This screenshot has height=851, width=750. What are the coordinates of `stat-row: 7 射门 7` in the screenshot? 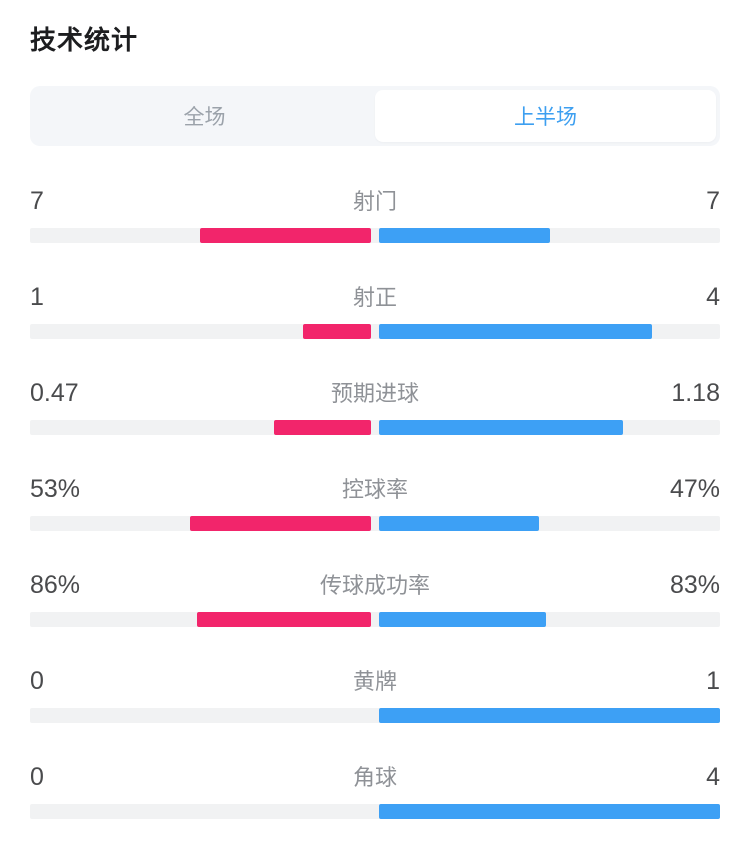 It's located at (375, 214).